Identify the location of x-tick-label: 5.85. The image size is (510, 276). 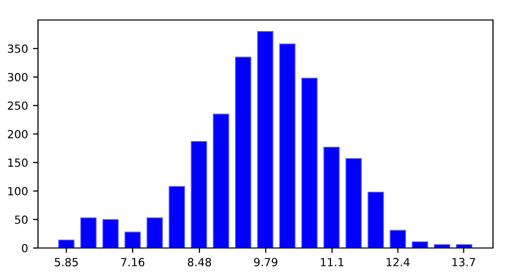
(66, 262).